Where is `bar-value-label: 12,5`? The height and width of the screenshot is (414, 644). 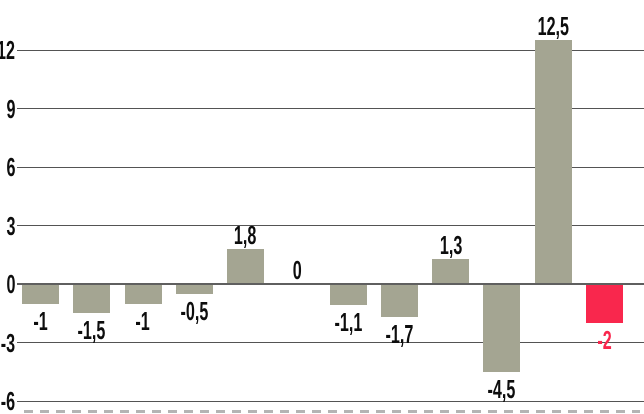
bar-value-label: 12,5 is located at coordinates (553, 26).